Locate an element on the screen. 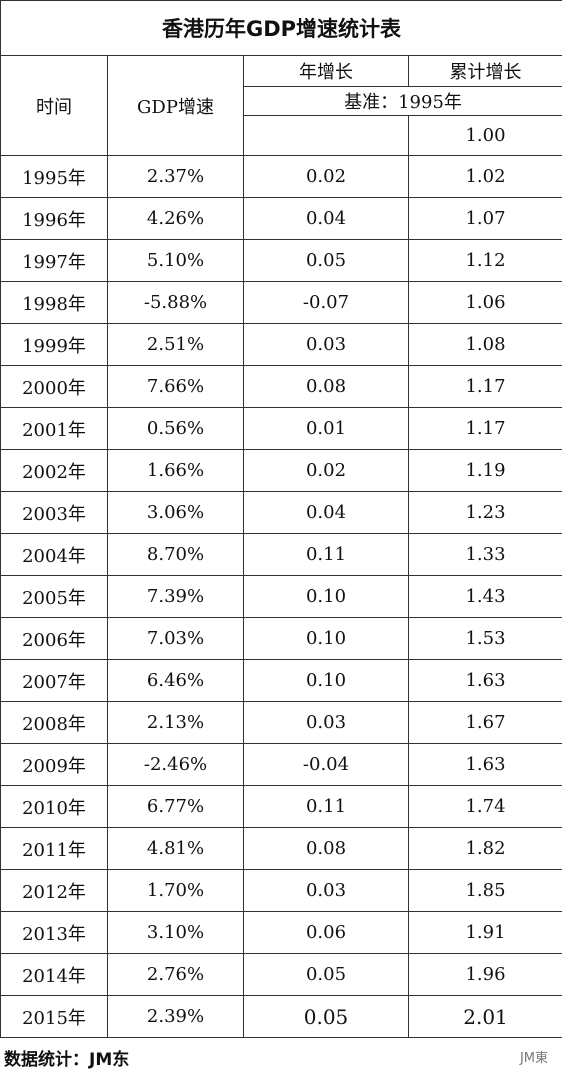  table-cell: 0.01 is located at coordinates (326, 428).